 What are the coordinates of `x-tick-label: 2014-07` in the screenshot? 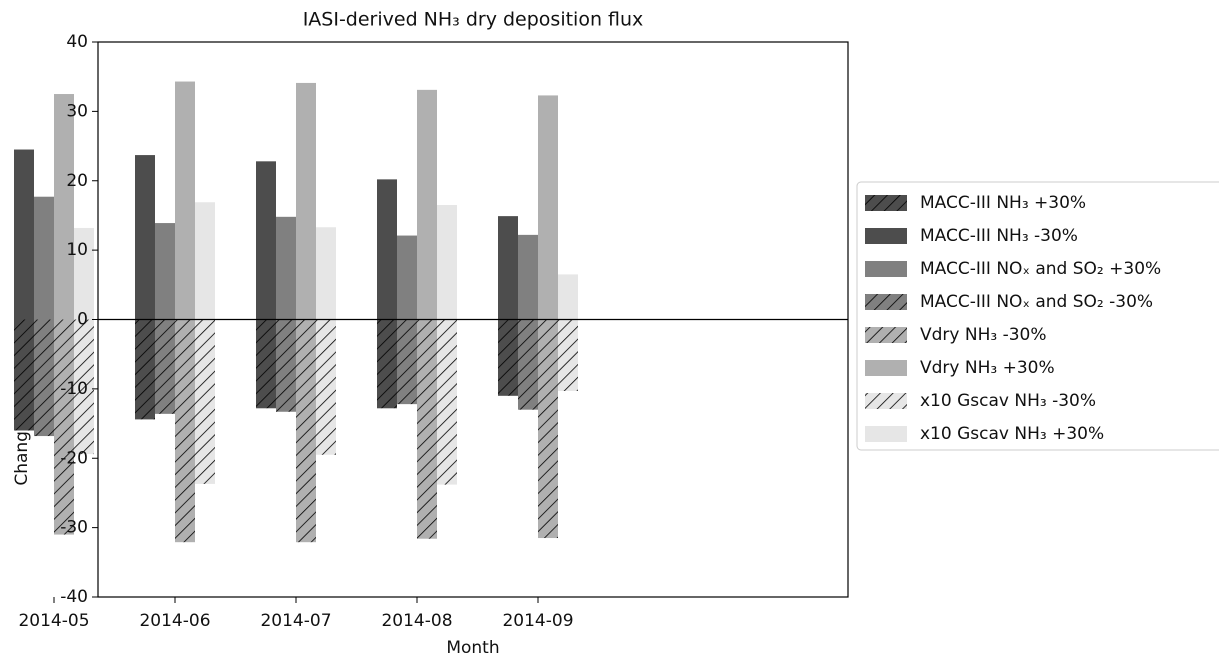 It's located at (295, 621).